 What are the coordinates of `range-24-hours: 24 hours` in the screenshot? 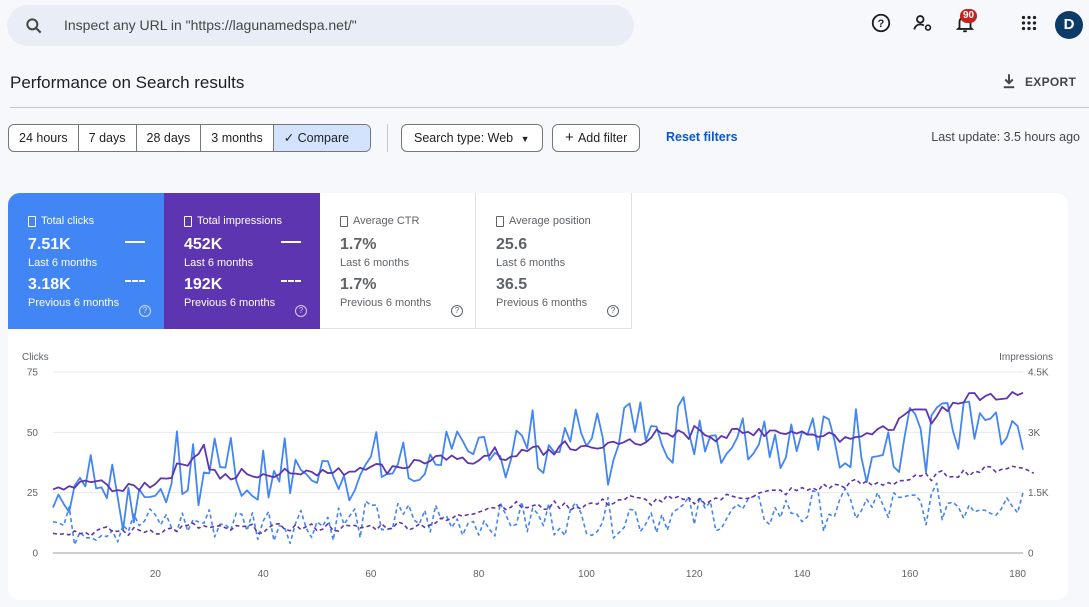 It's located at (44, 138).